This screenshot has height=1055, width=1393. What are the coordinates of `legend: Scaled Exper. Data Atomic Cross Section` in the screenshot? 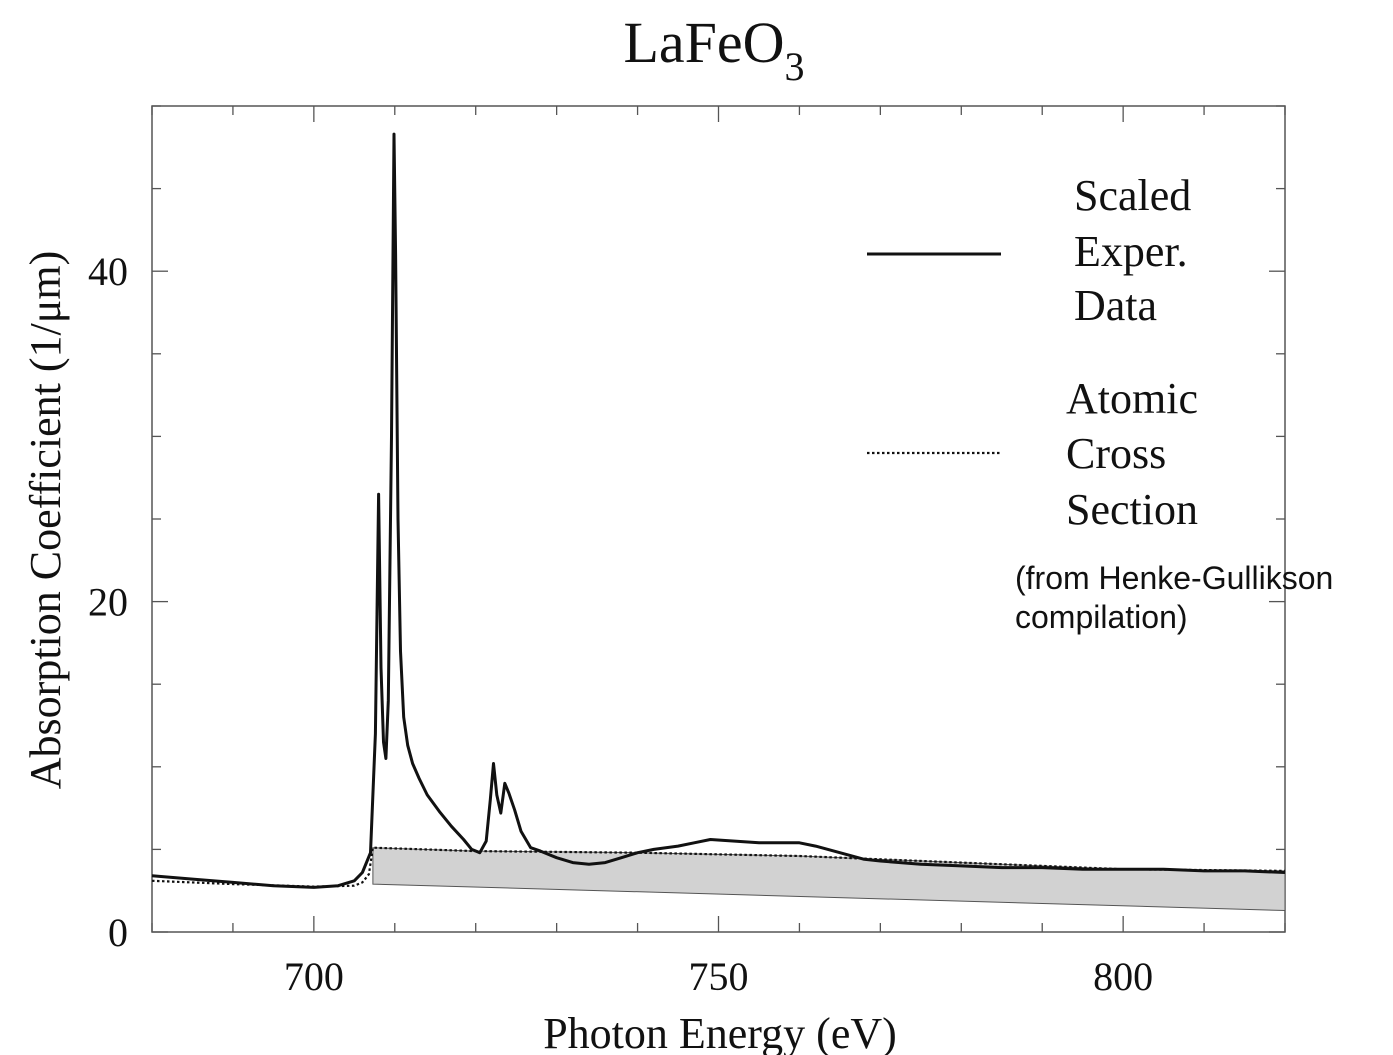 It's located at (1038, 352).